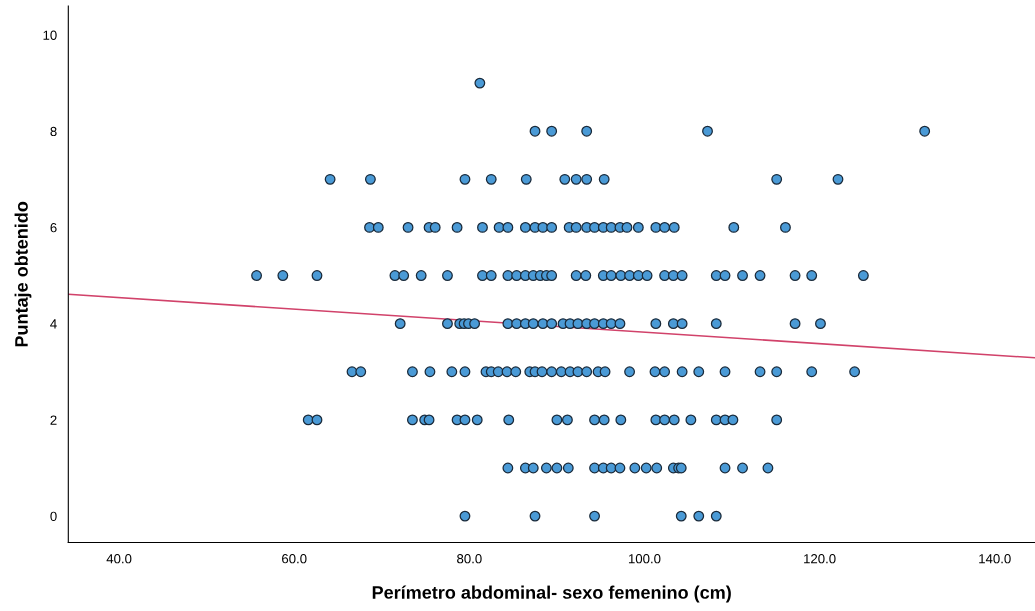 This screenshot has width=1035, height=611. I want to click on y-tick-label: 6, so click(53, 228).